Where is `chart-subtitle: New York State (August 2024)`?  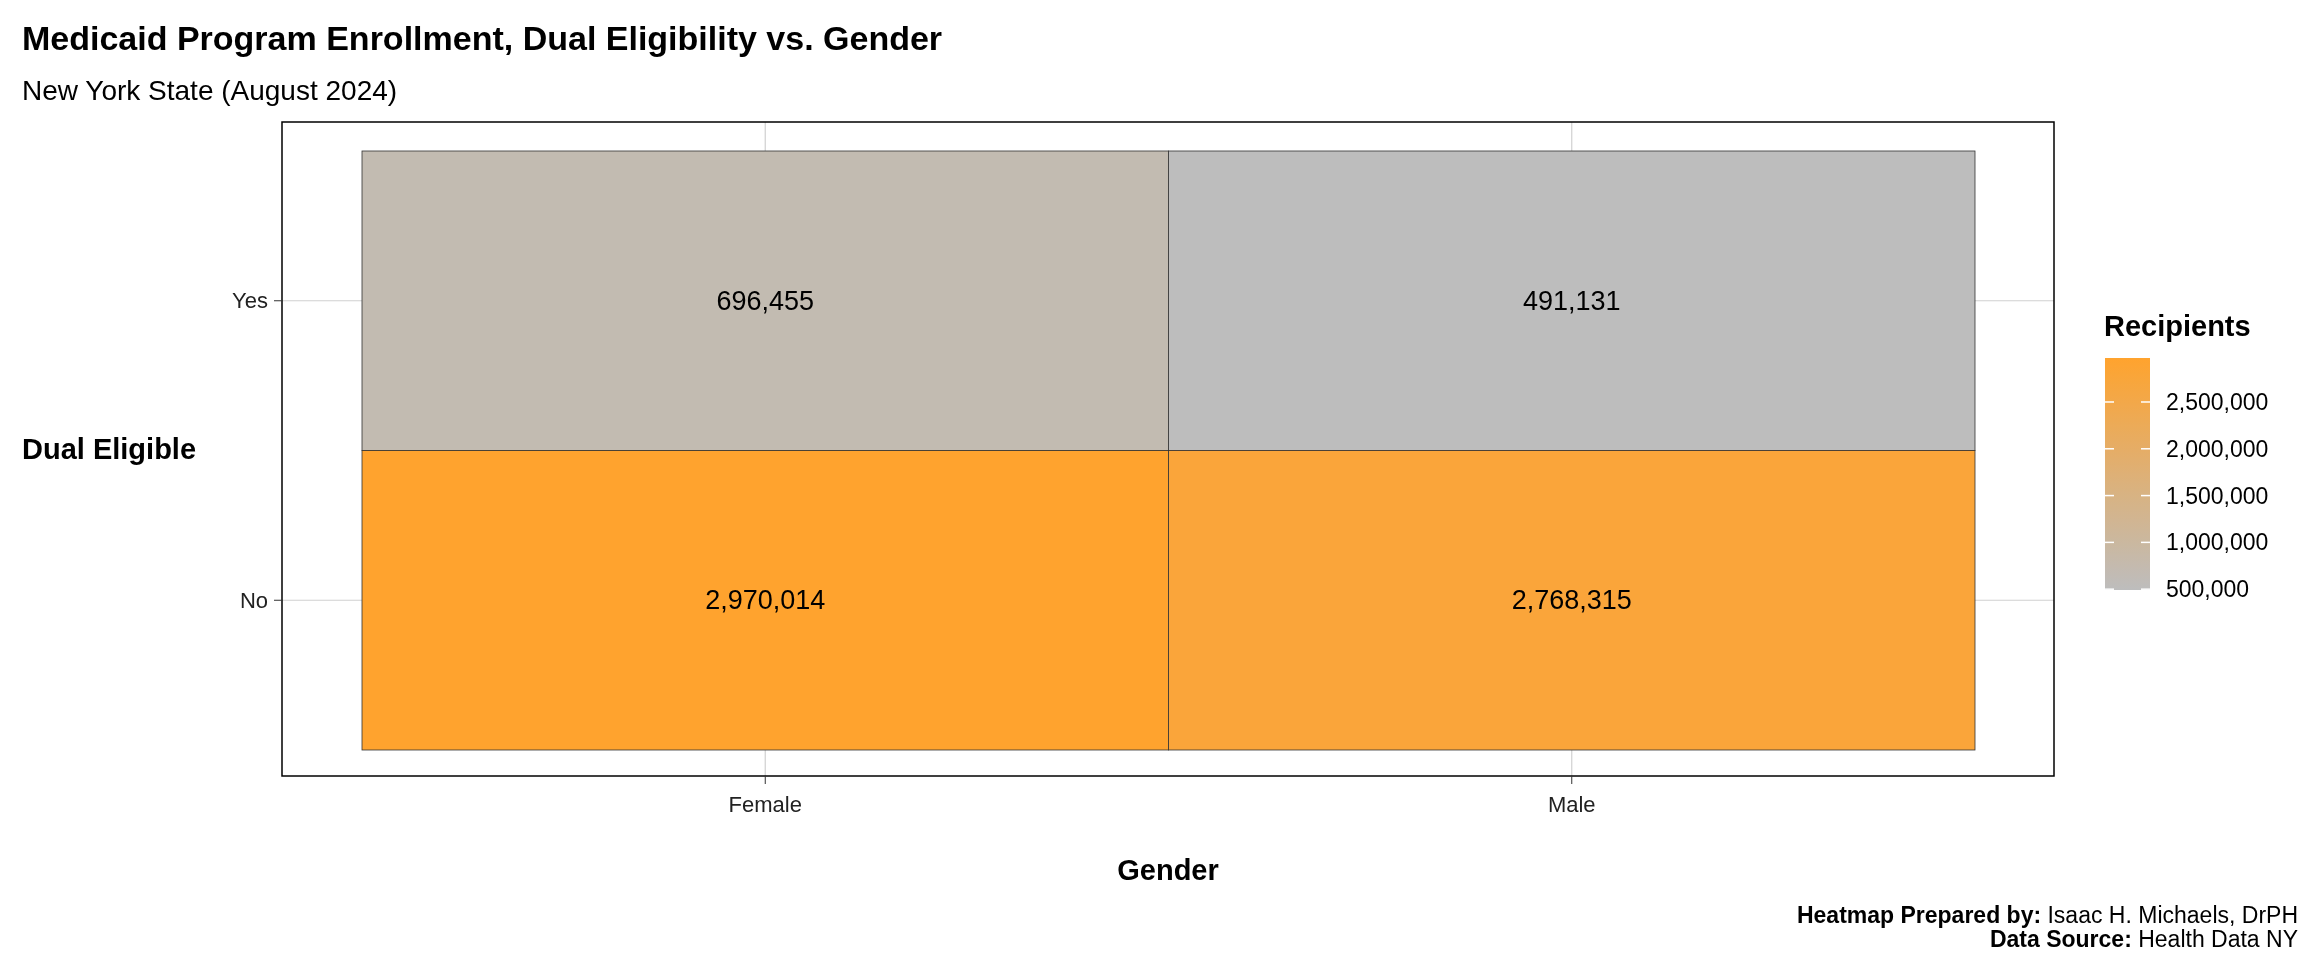 chart-subtitle: New York State (August 2024) is located at coordinates (210, 90).